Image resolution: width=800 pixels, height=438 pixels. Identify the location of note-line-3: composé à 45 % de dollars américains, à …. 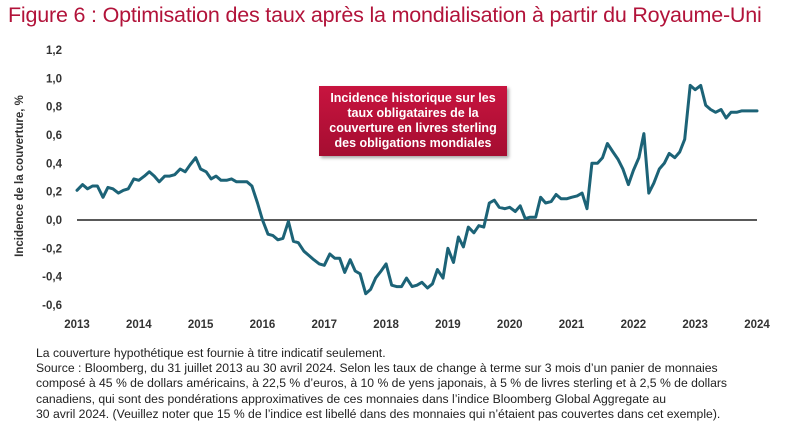
(382, 383).